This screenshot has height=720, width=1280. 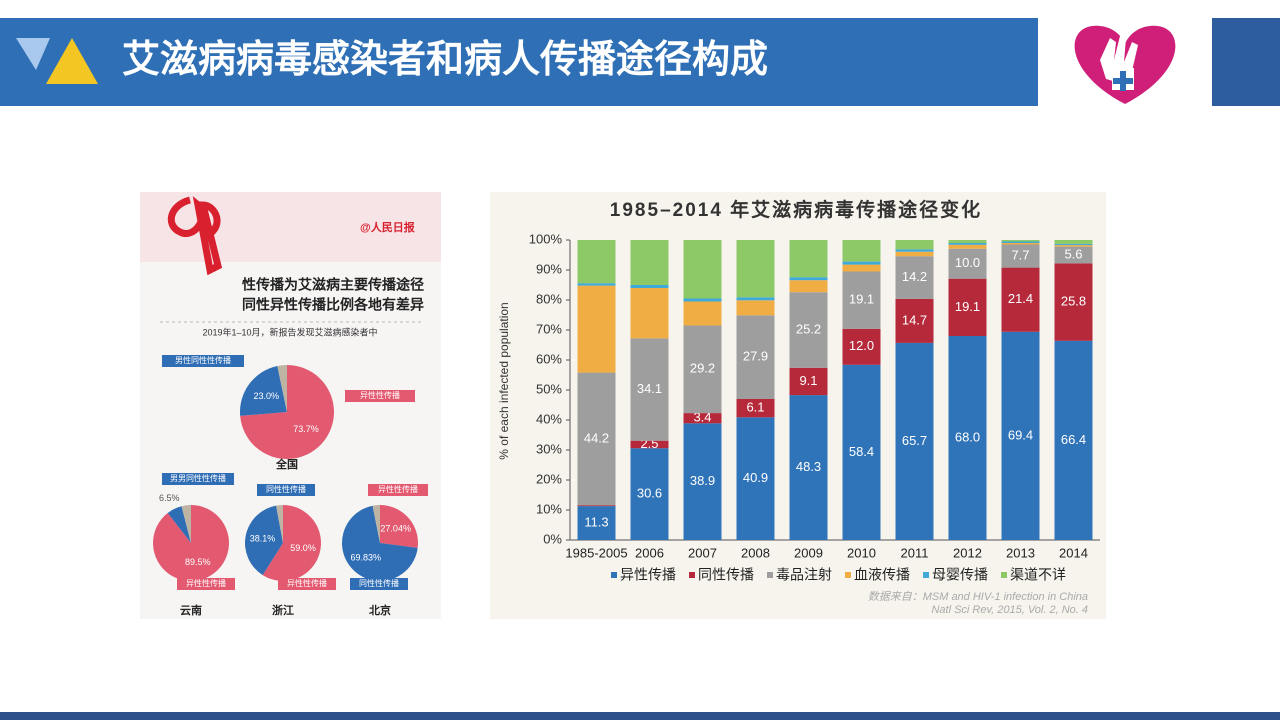 I want to click on bar-value-label: 14.7, so click(x=914, y=319).